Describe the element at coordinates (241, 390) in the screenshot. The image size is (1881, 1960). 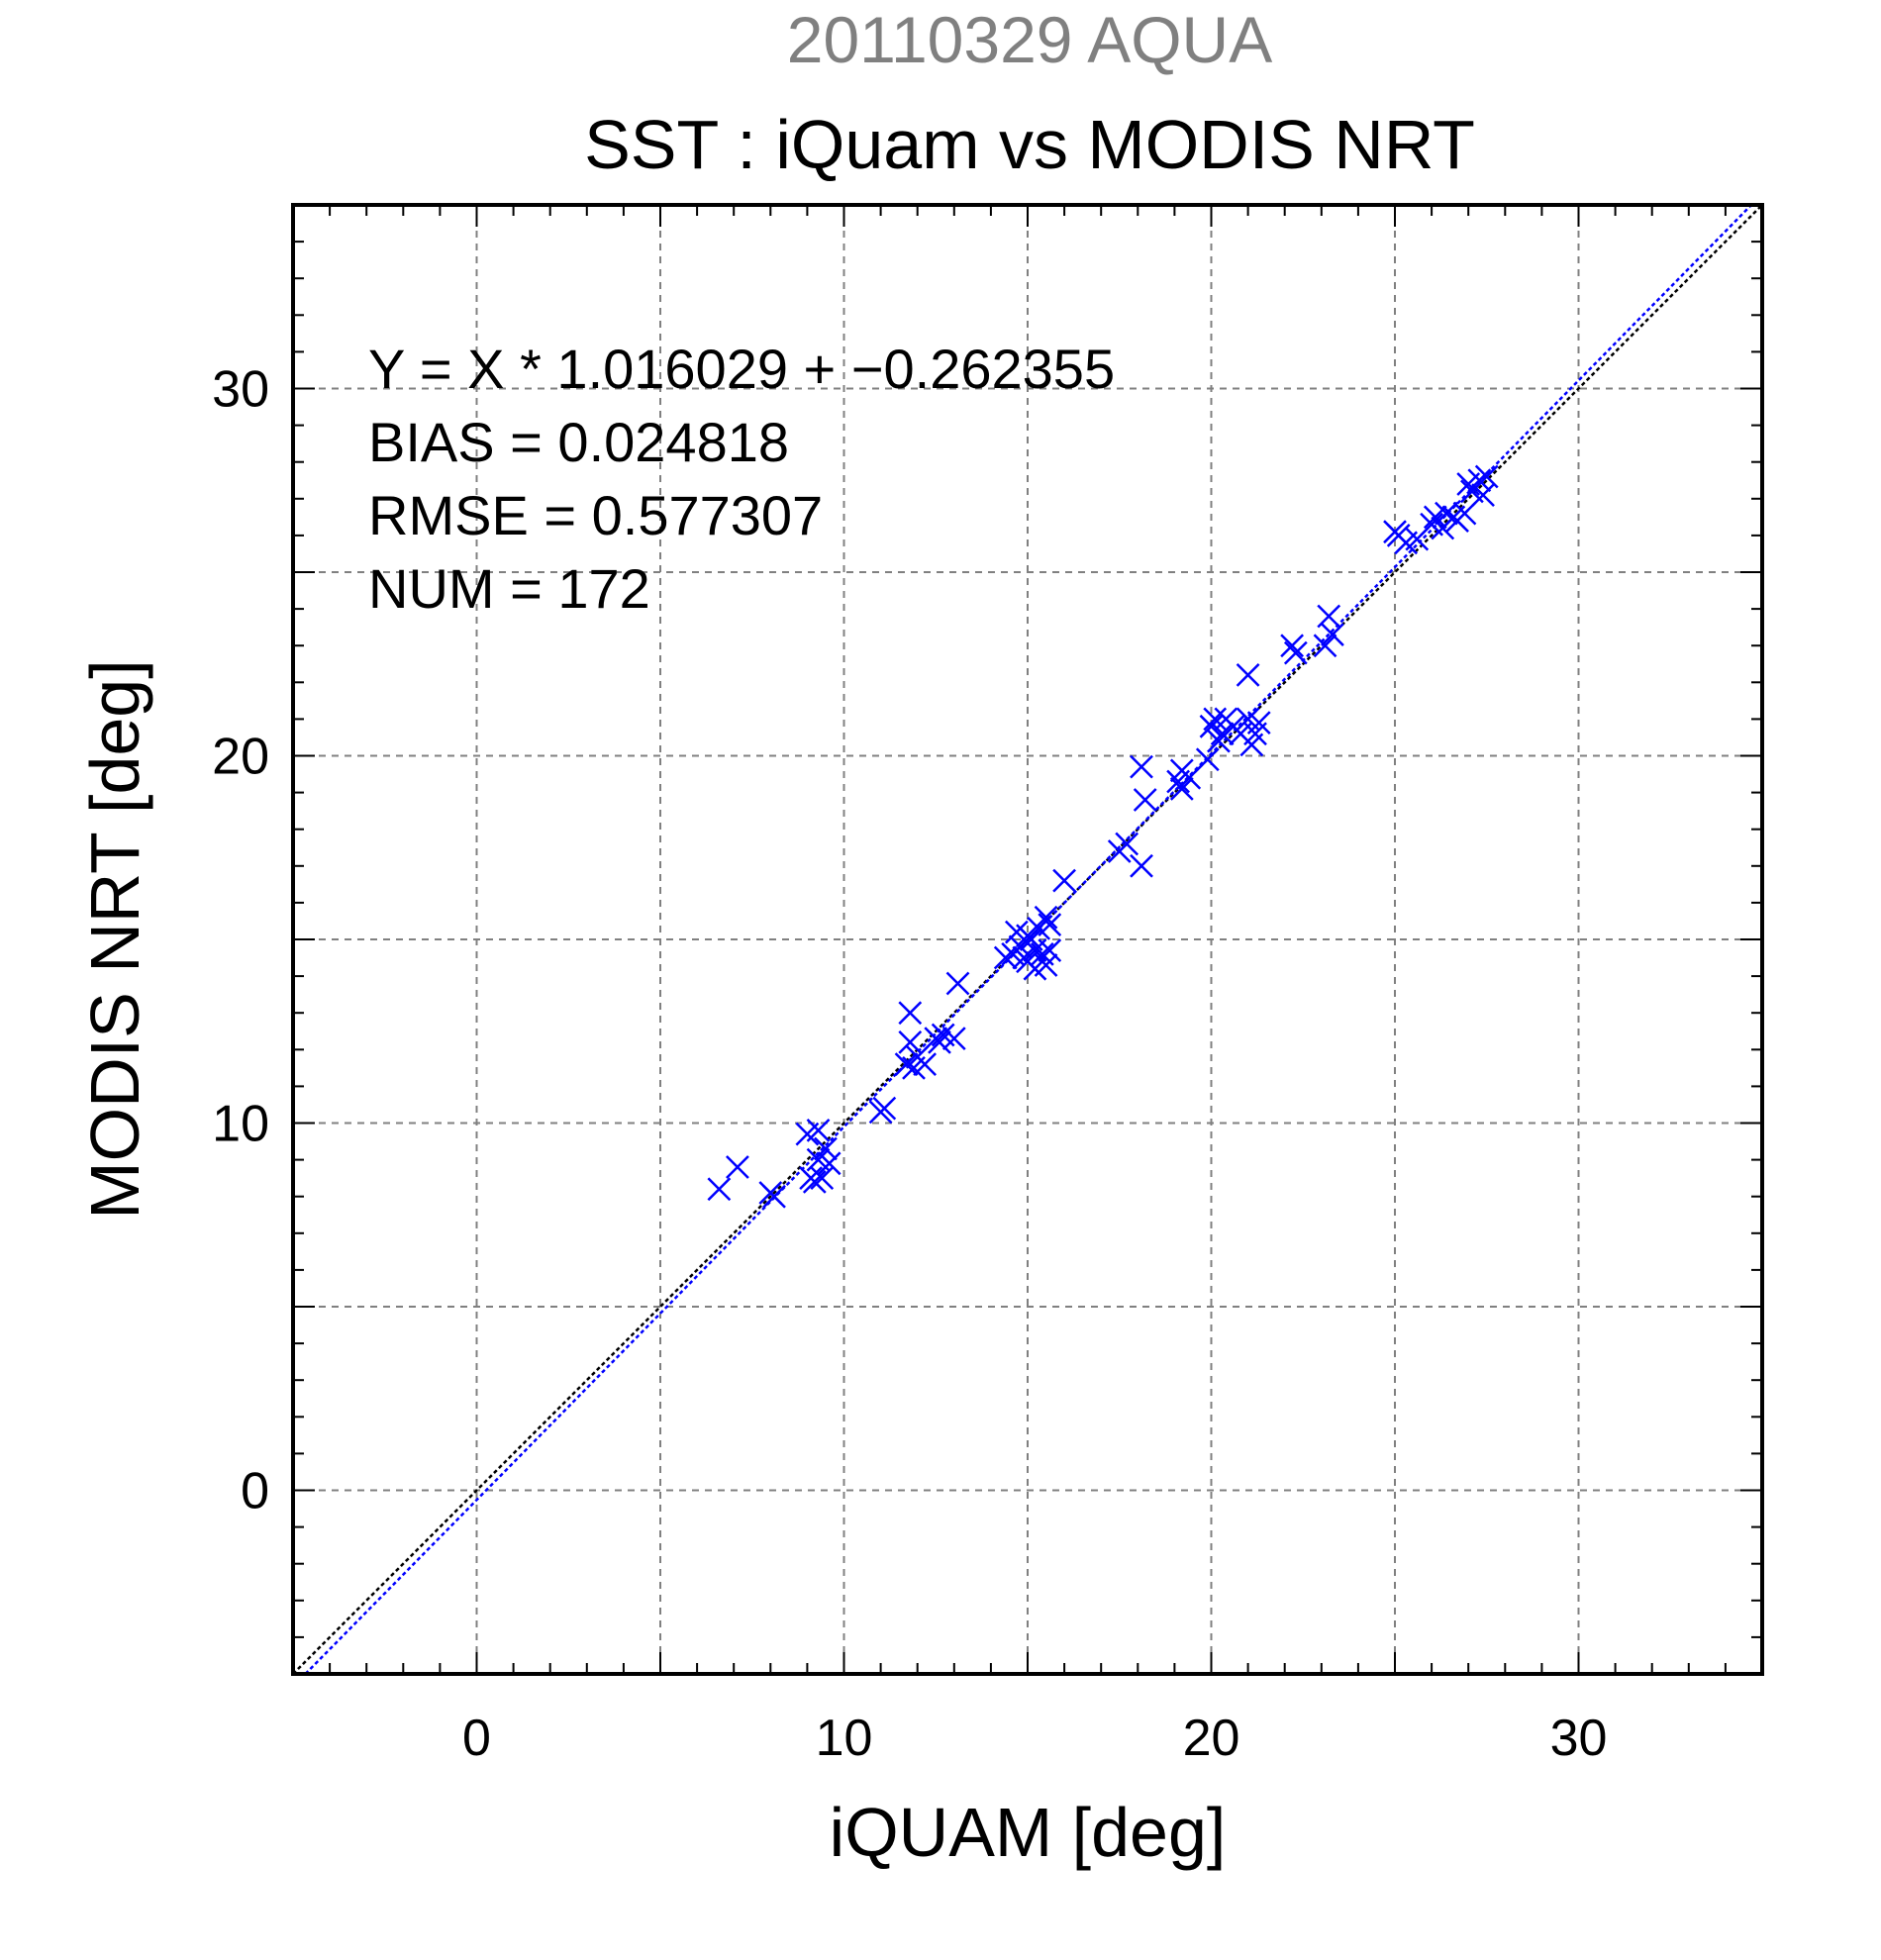
I see `y-tick-label: 30` at that location.